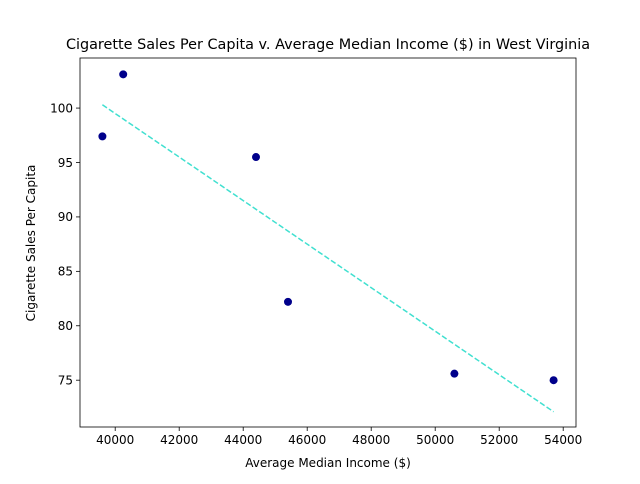 This screenshot has height=484, width=640. I want to click on y-tick-label: 90, so click(65, 217).